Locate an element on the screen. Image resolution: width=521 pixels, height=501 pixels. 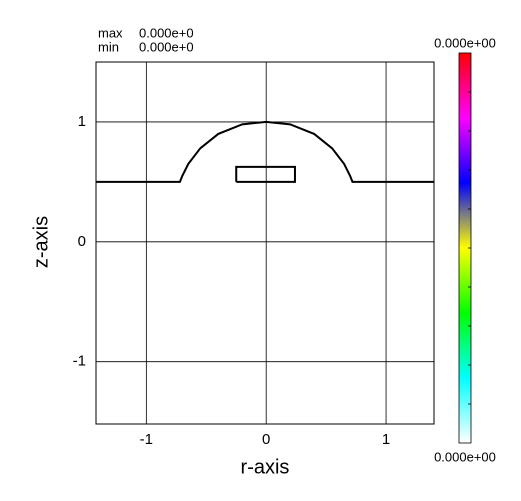
y-tick-label: 0 is located at coordinates (82, 241).